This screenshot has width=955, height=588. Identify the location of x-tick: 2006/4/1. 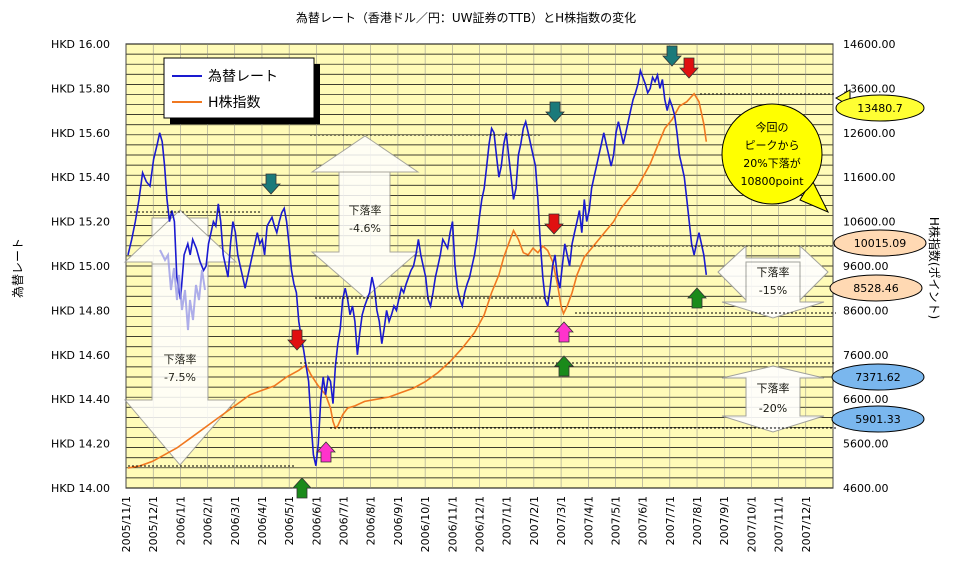
(262, 520).